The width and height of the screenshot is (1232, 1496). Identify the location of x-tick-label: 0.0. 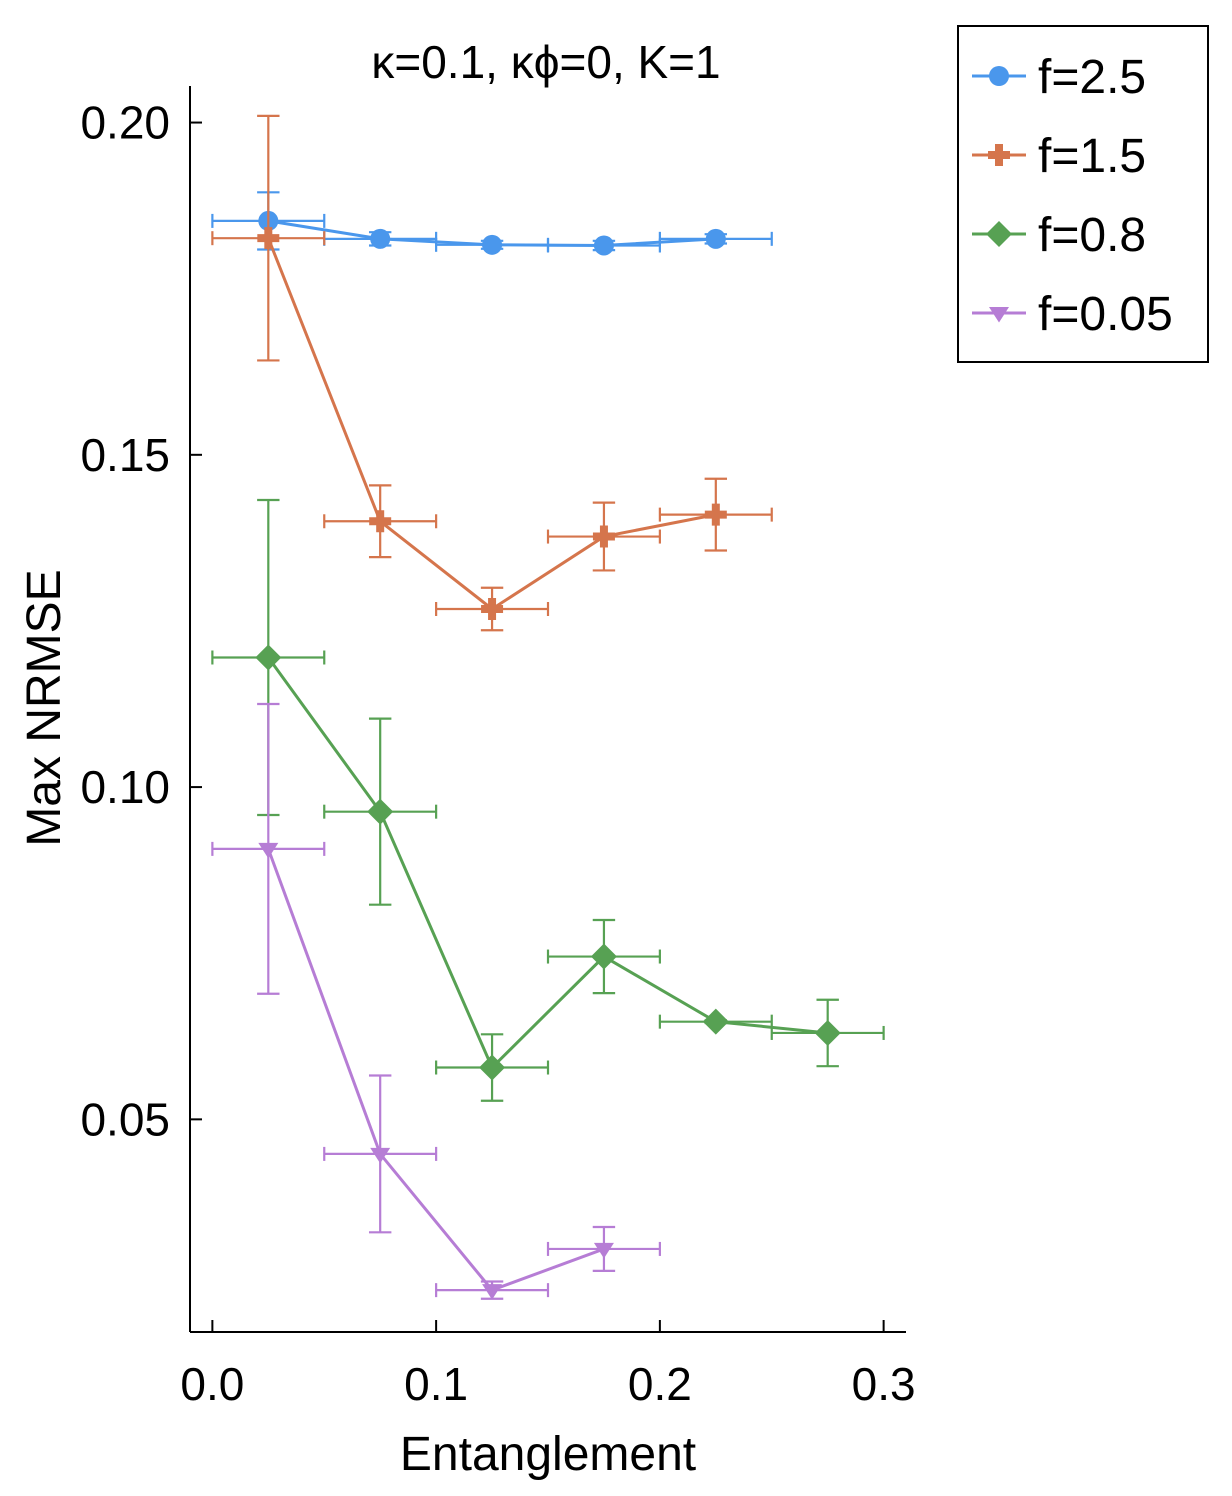
(212, 1384).